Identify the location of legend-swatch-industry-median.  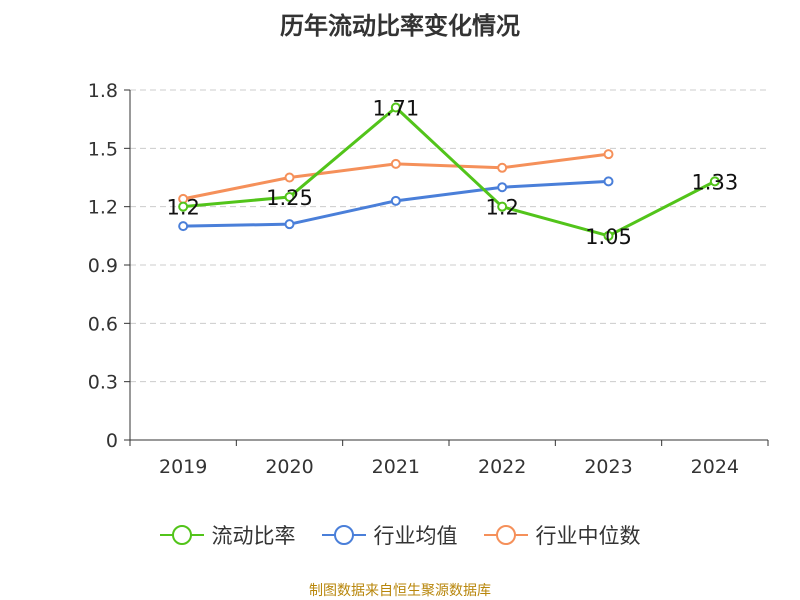
(505, 535).